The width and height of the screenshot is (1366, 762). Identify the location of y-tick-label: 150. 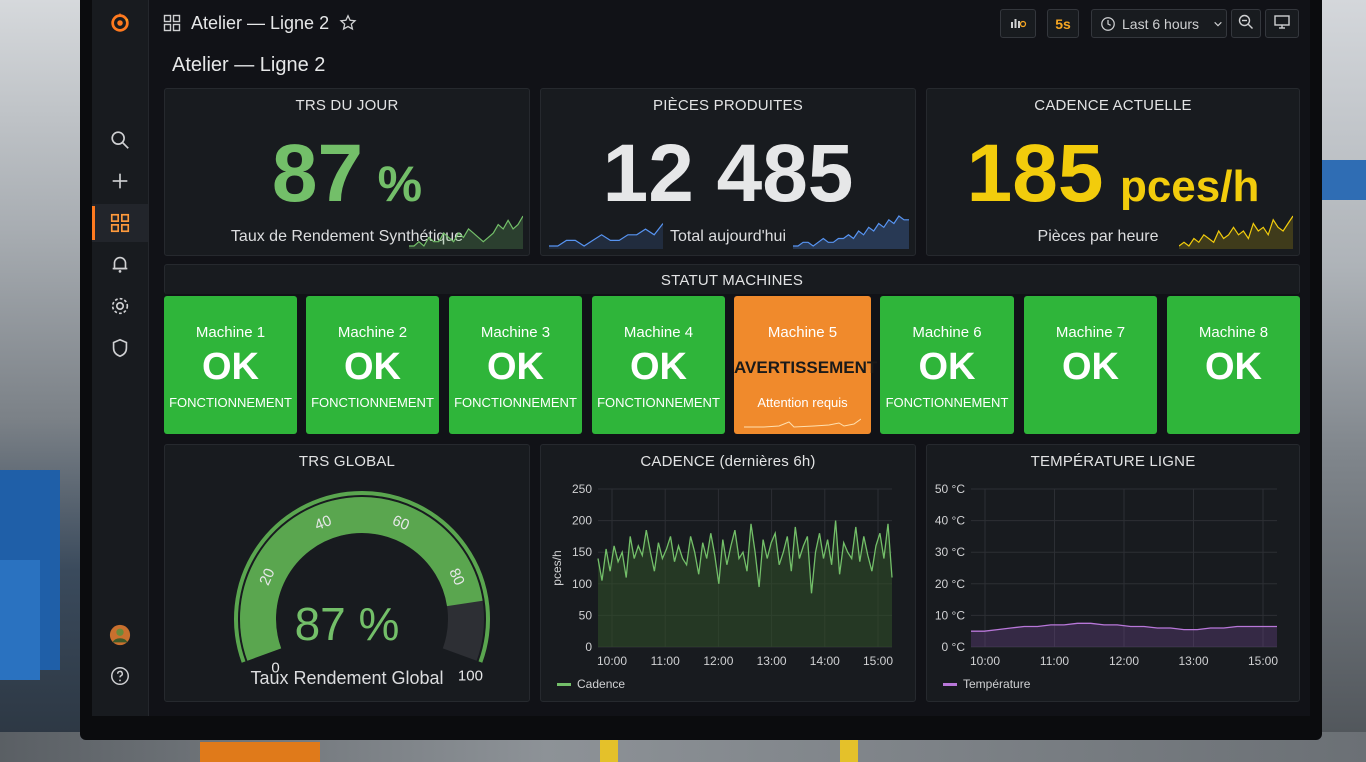
(582, 552).